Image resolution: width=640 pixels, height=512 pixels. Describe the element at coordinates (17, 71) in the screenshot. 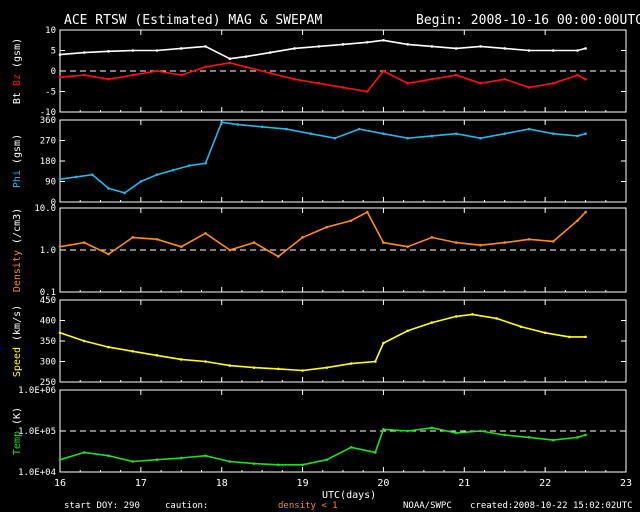

I see `y-axis-label-mag: Bt Bz (gsm)` at that location.